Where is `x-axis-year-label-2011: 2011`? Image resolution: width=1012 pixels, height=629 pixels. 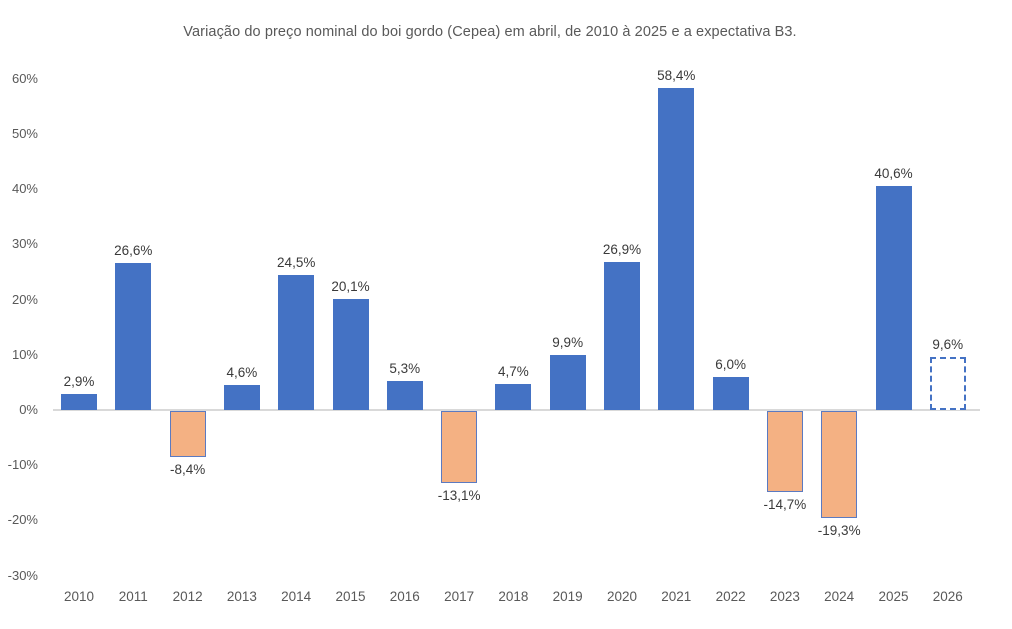
x-axis-year-label-2011: 2011 is located at coordinates (133, 596).